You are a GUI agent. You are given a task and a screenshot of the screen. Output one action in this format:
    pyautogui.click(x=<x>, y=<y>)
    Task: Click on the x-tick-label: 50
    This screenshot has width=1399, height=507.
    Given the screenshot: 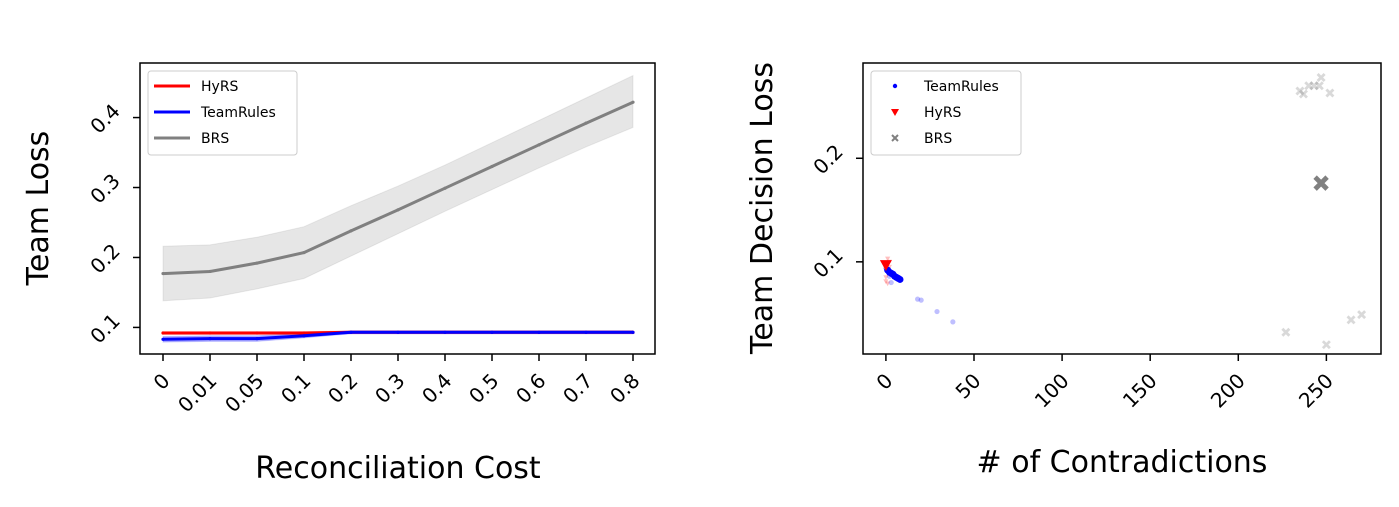 What is the action you would take?
    pyautogui.click(x=968, y=386)
    